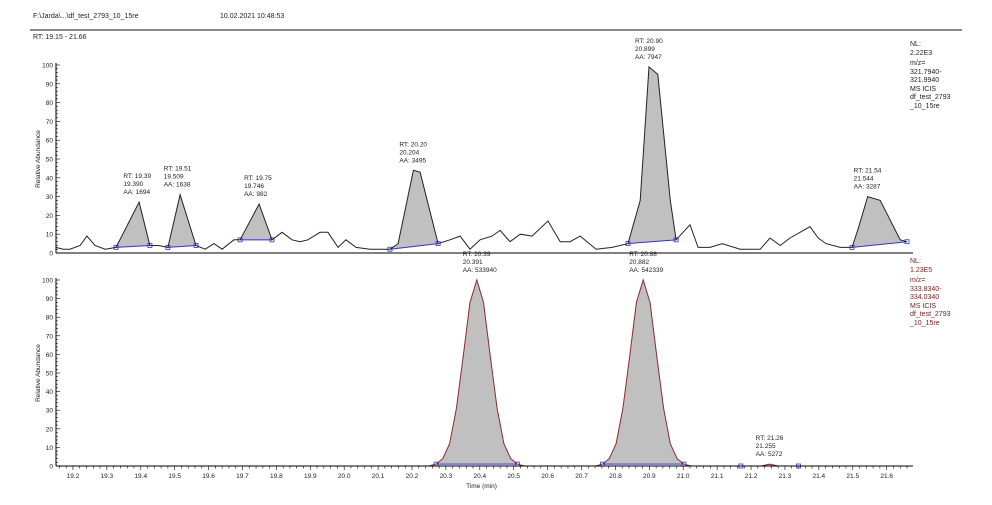  I want to click on info-line: 321.9940, so click(925, 80).